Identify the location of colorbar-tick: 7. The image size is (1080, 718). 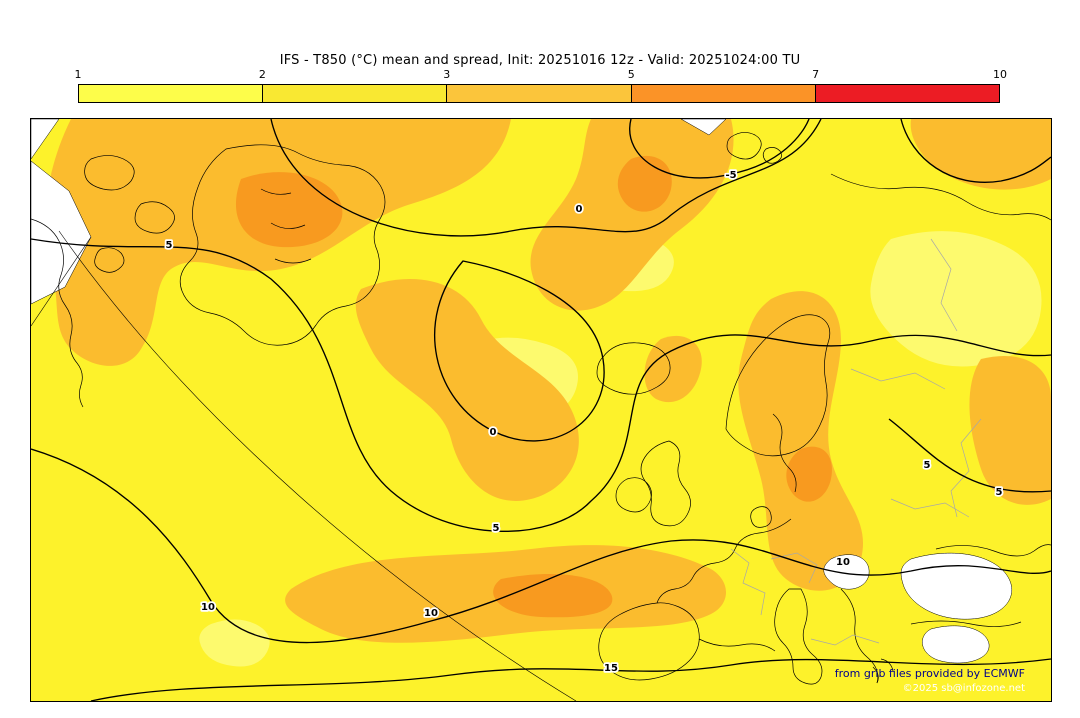
(816, 74).